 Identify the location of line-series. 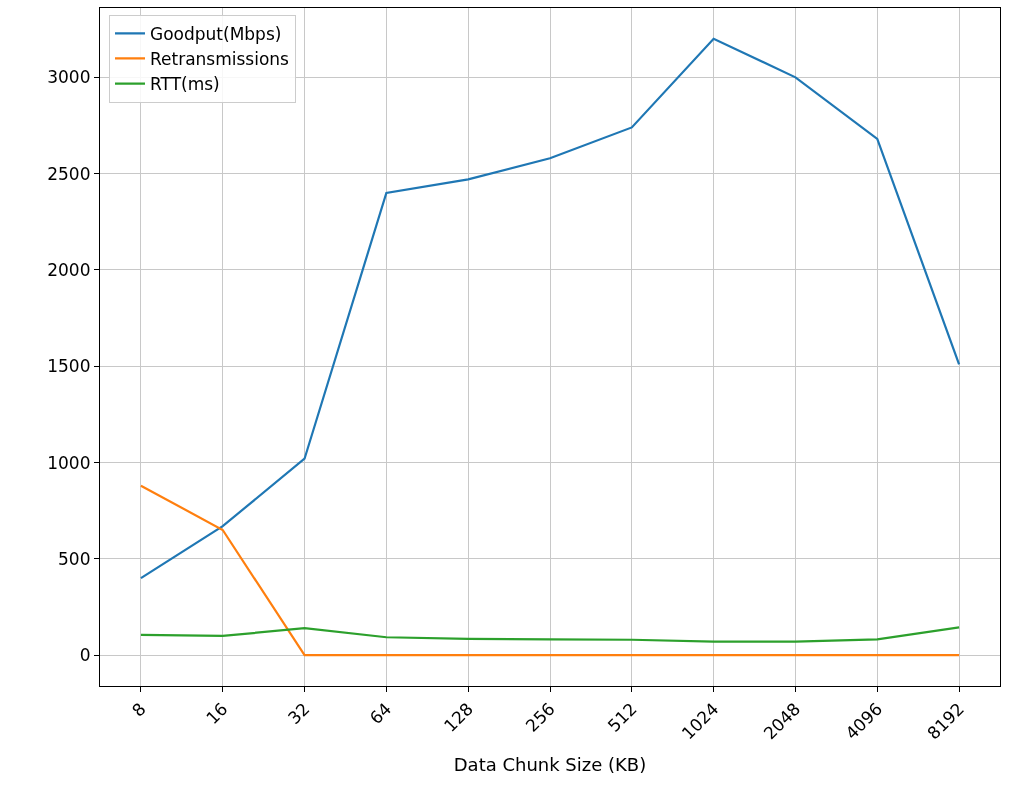
(550, 634).